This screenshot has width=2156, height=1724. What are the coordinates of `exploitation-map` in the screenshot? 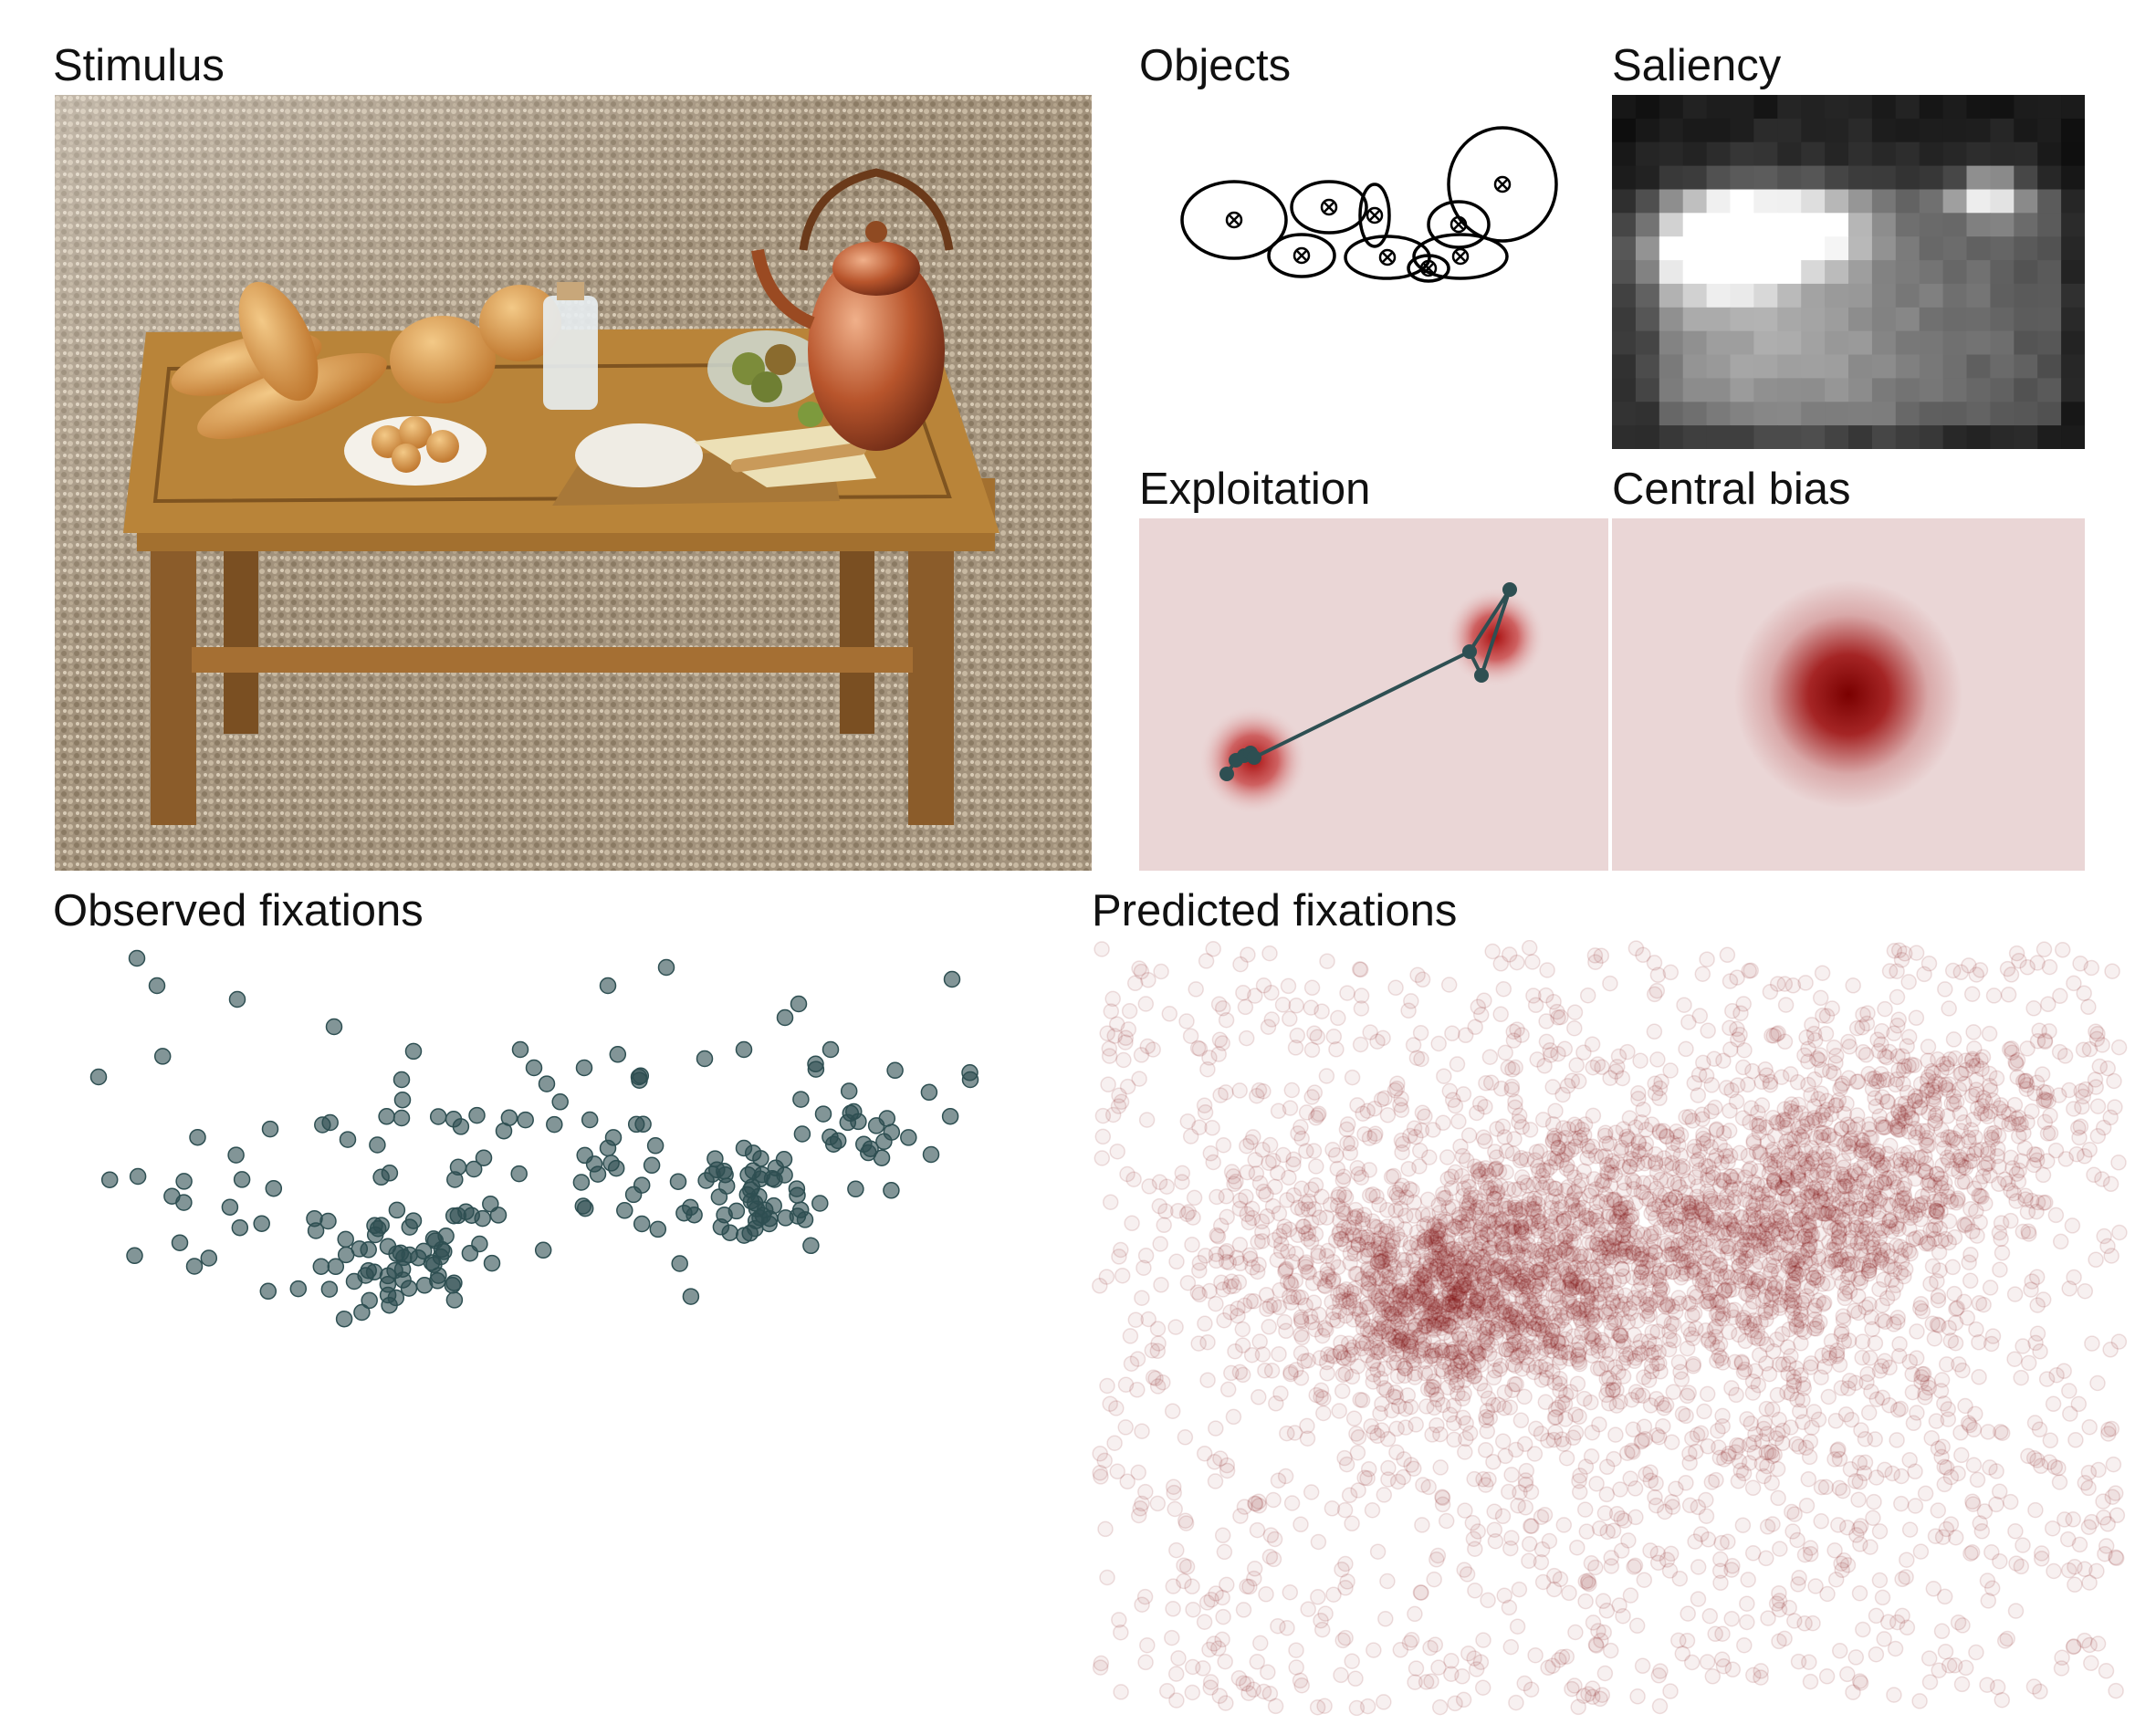 It's located at (1373, 695).